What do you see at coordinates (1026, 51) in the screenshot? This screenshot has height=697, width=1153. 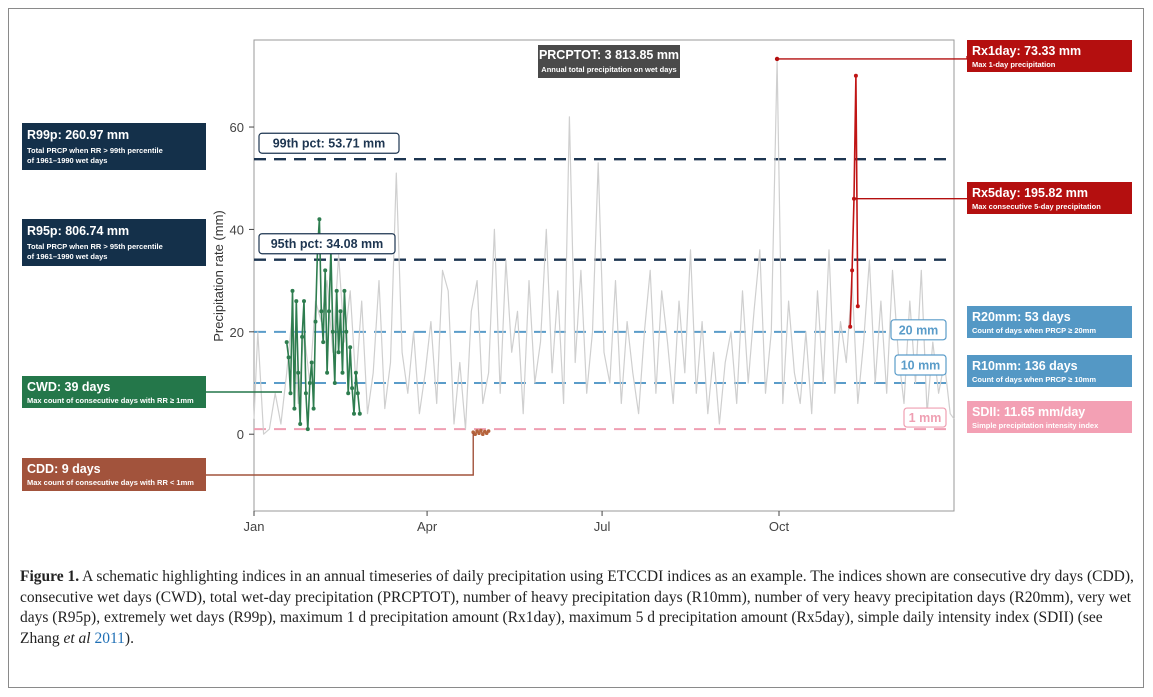 I see `rx1day-title: Rx1day: 73.33 mm` at bounding box center [1026, 51].